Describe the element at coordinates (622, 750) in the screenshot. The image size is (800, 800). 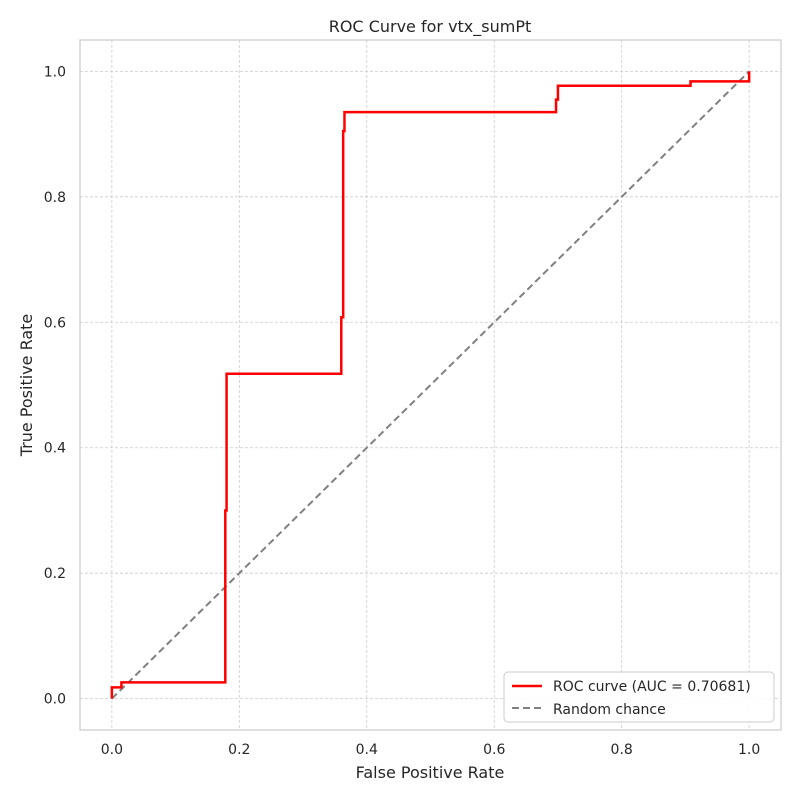
I see `x-tick-label: 0.8` at that location.